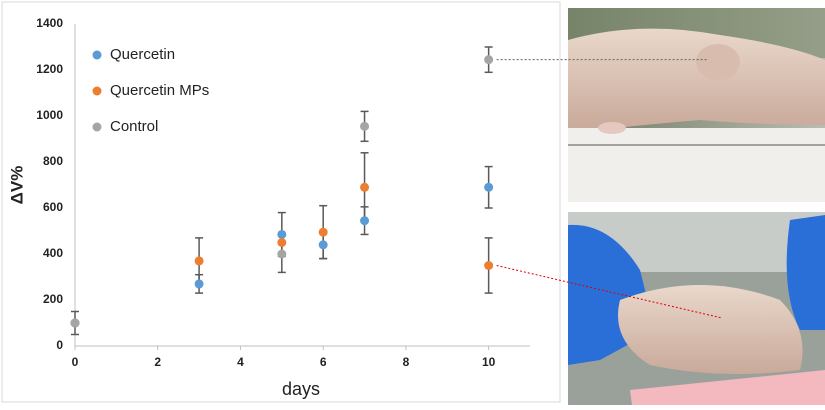 The height and width of the screenshot is (410, 825). Describe the element at coordinates (53, 299) in the screenshot. I see `y-tick-label: 200` at that location.